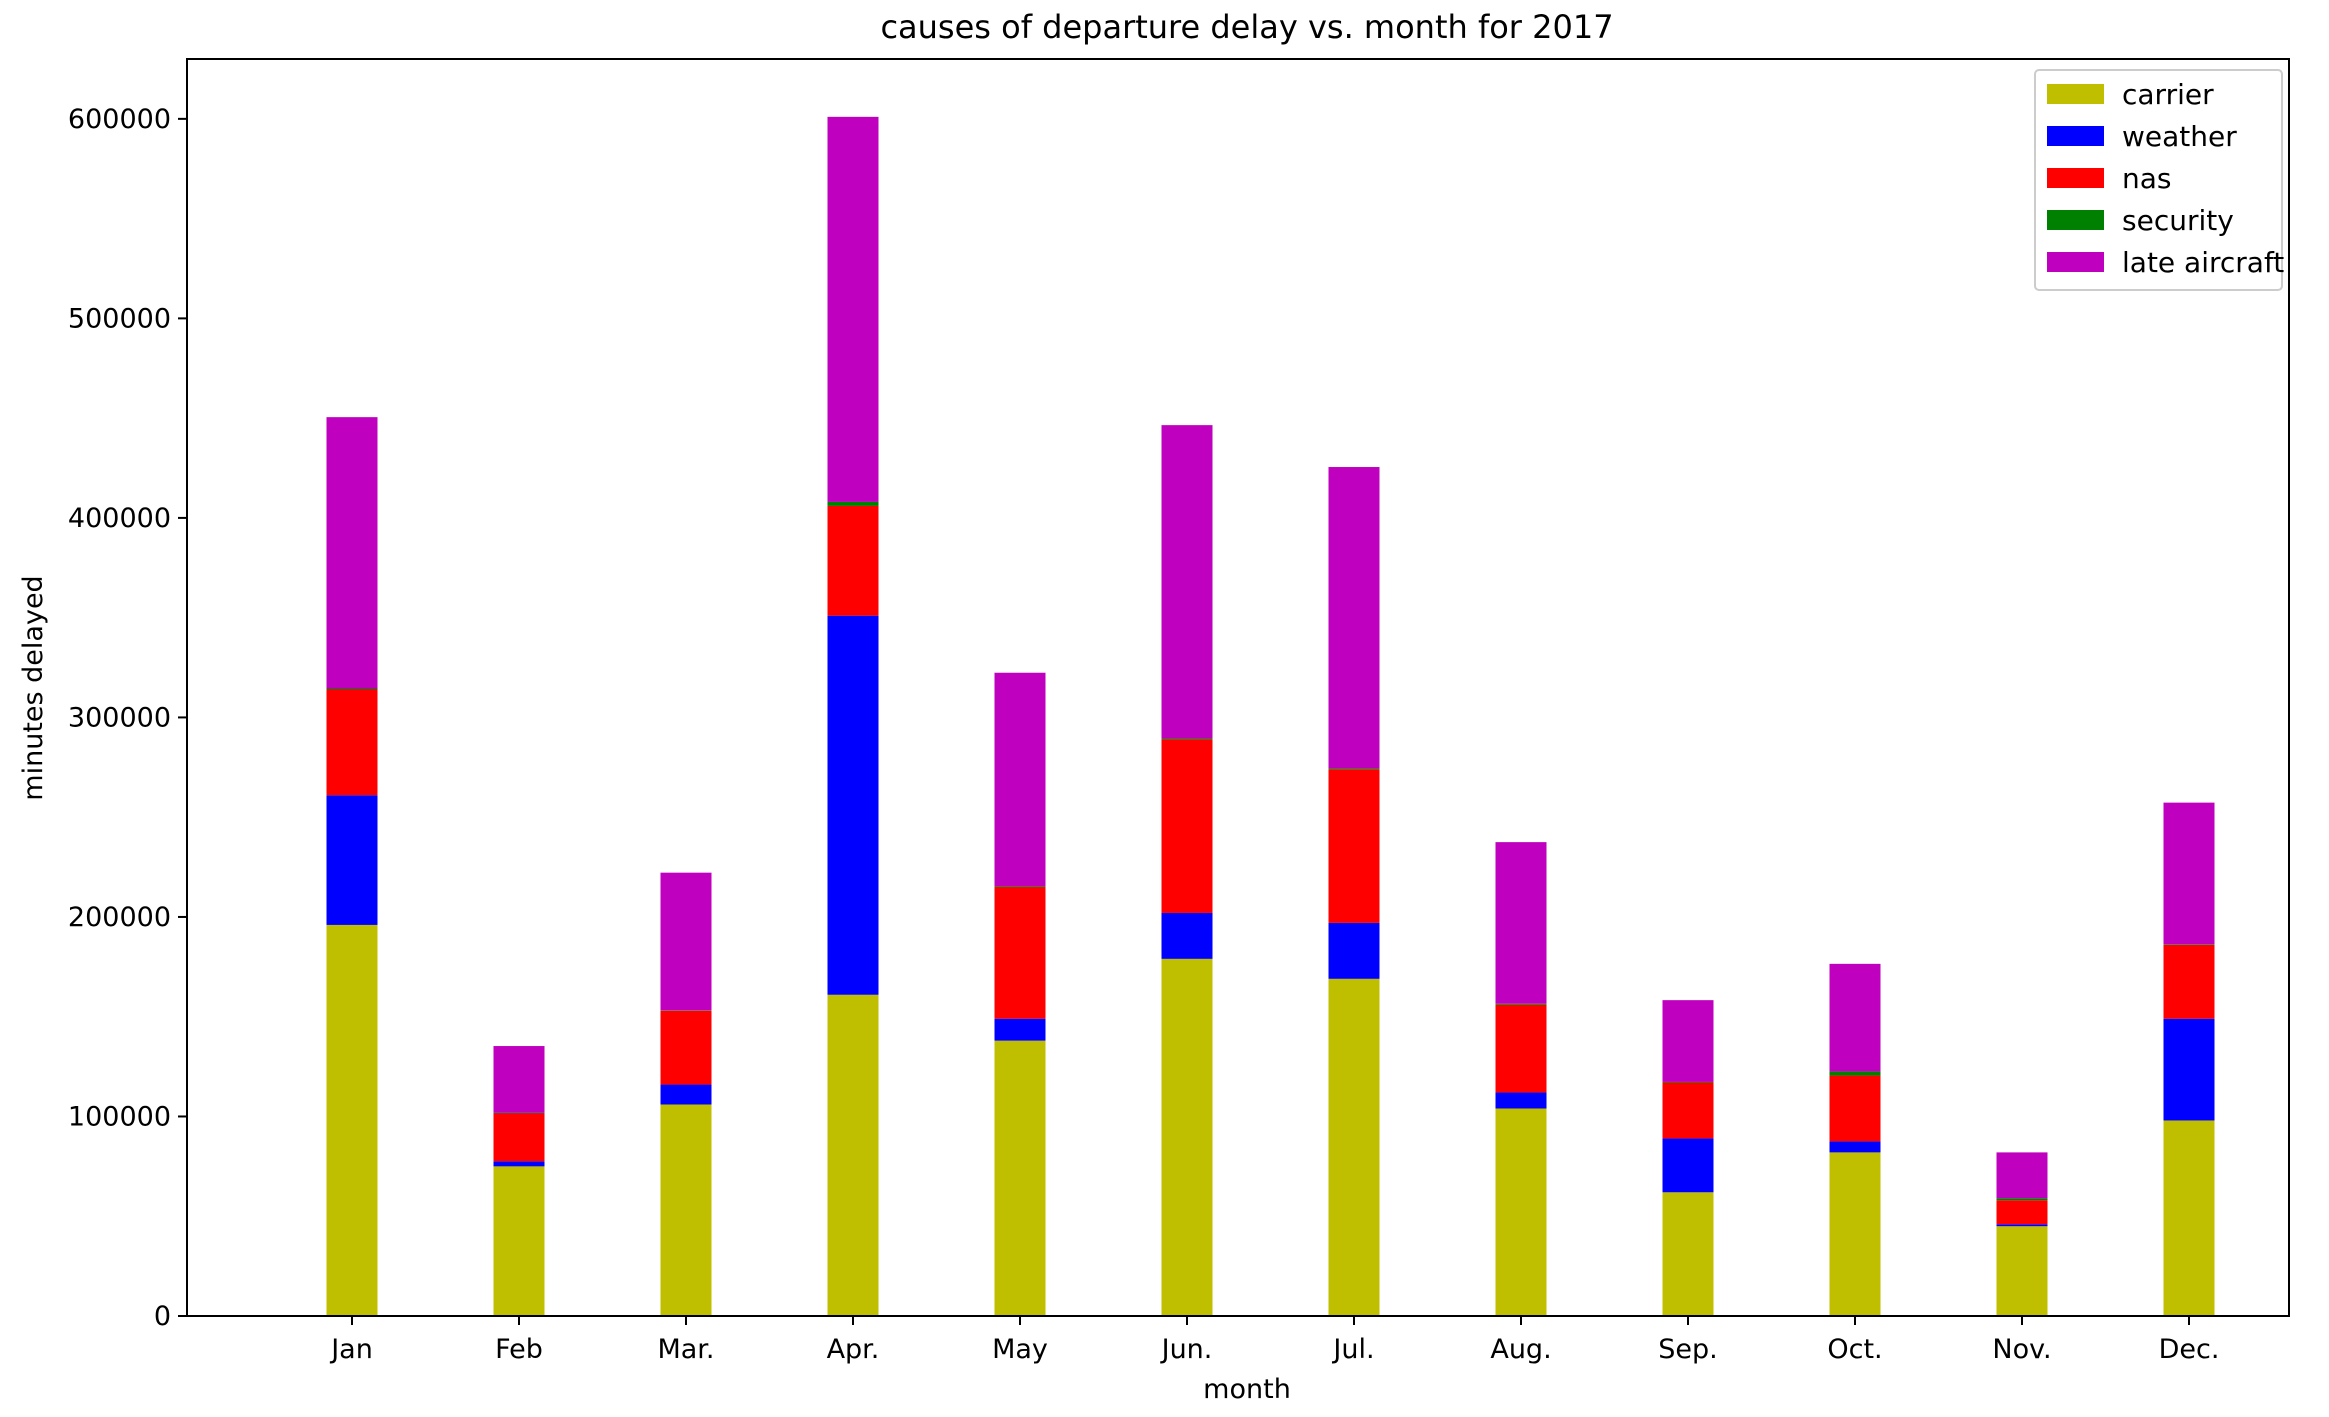 The width and height of the screenshot is (2329, 1417). Describe the element at coordinates (2179, 136) in the screenshot. I see `legend-label-weather: weather` at that location.